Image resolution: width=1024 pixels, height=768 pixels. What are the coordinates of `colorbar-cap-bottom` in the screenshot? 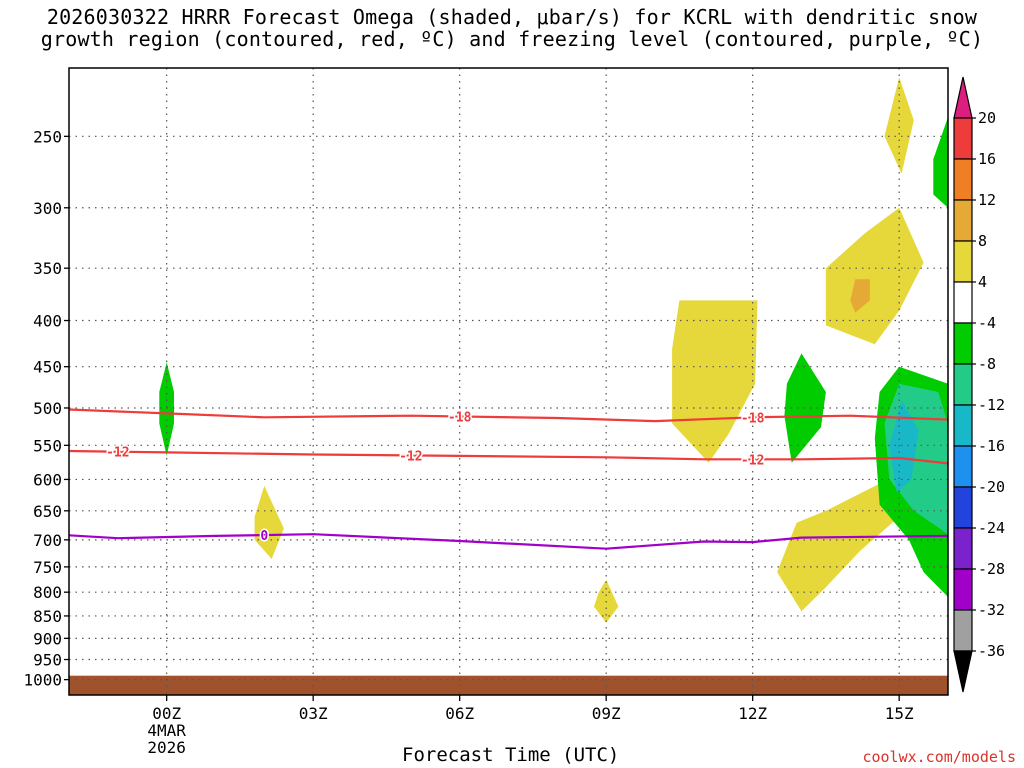 It's located at (963, 671).